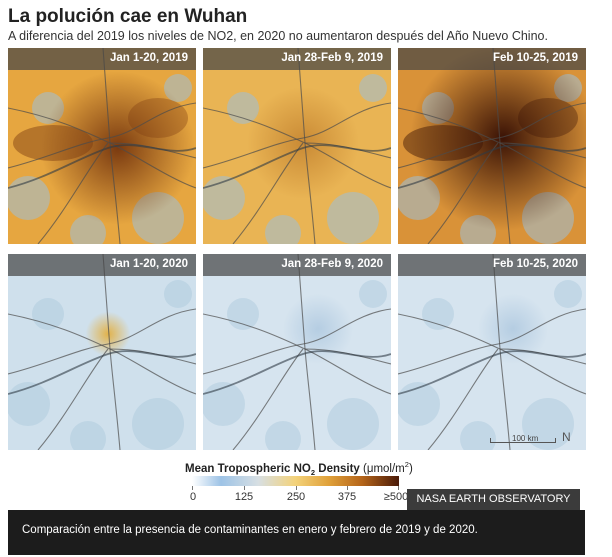  Describe the element at coordinates (295, 481) in the screenshot. I see `legend-colorbar` at that location.